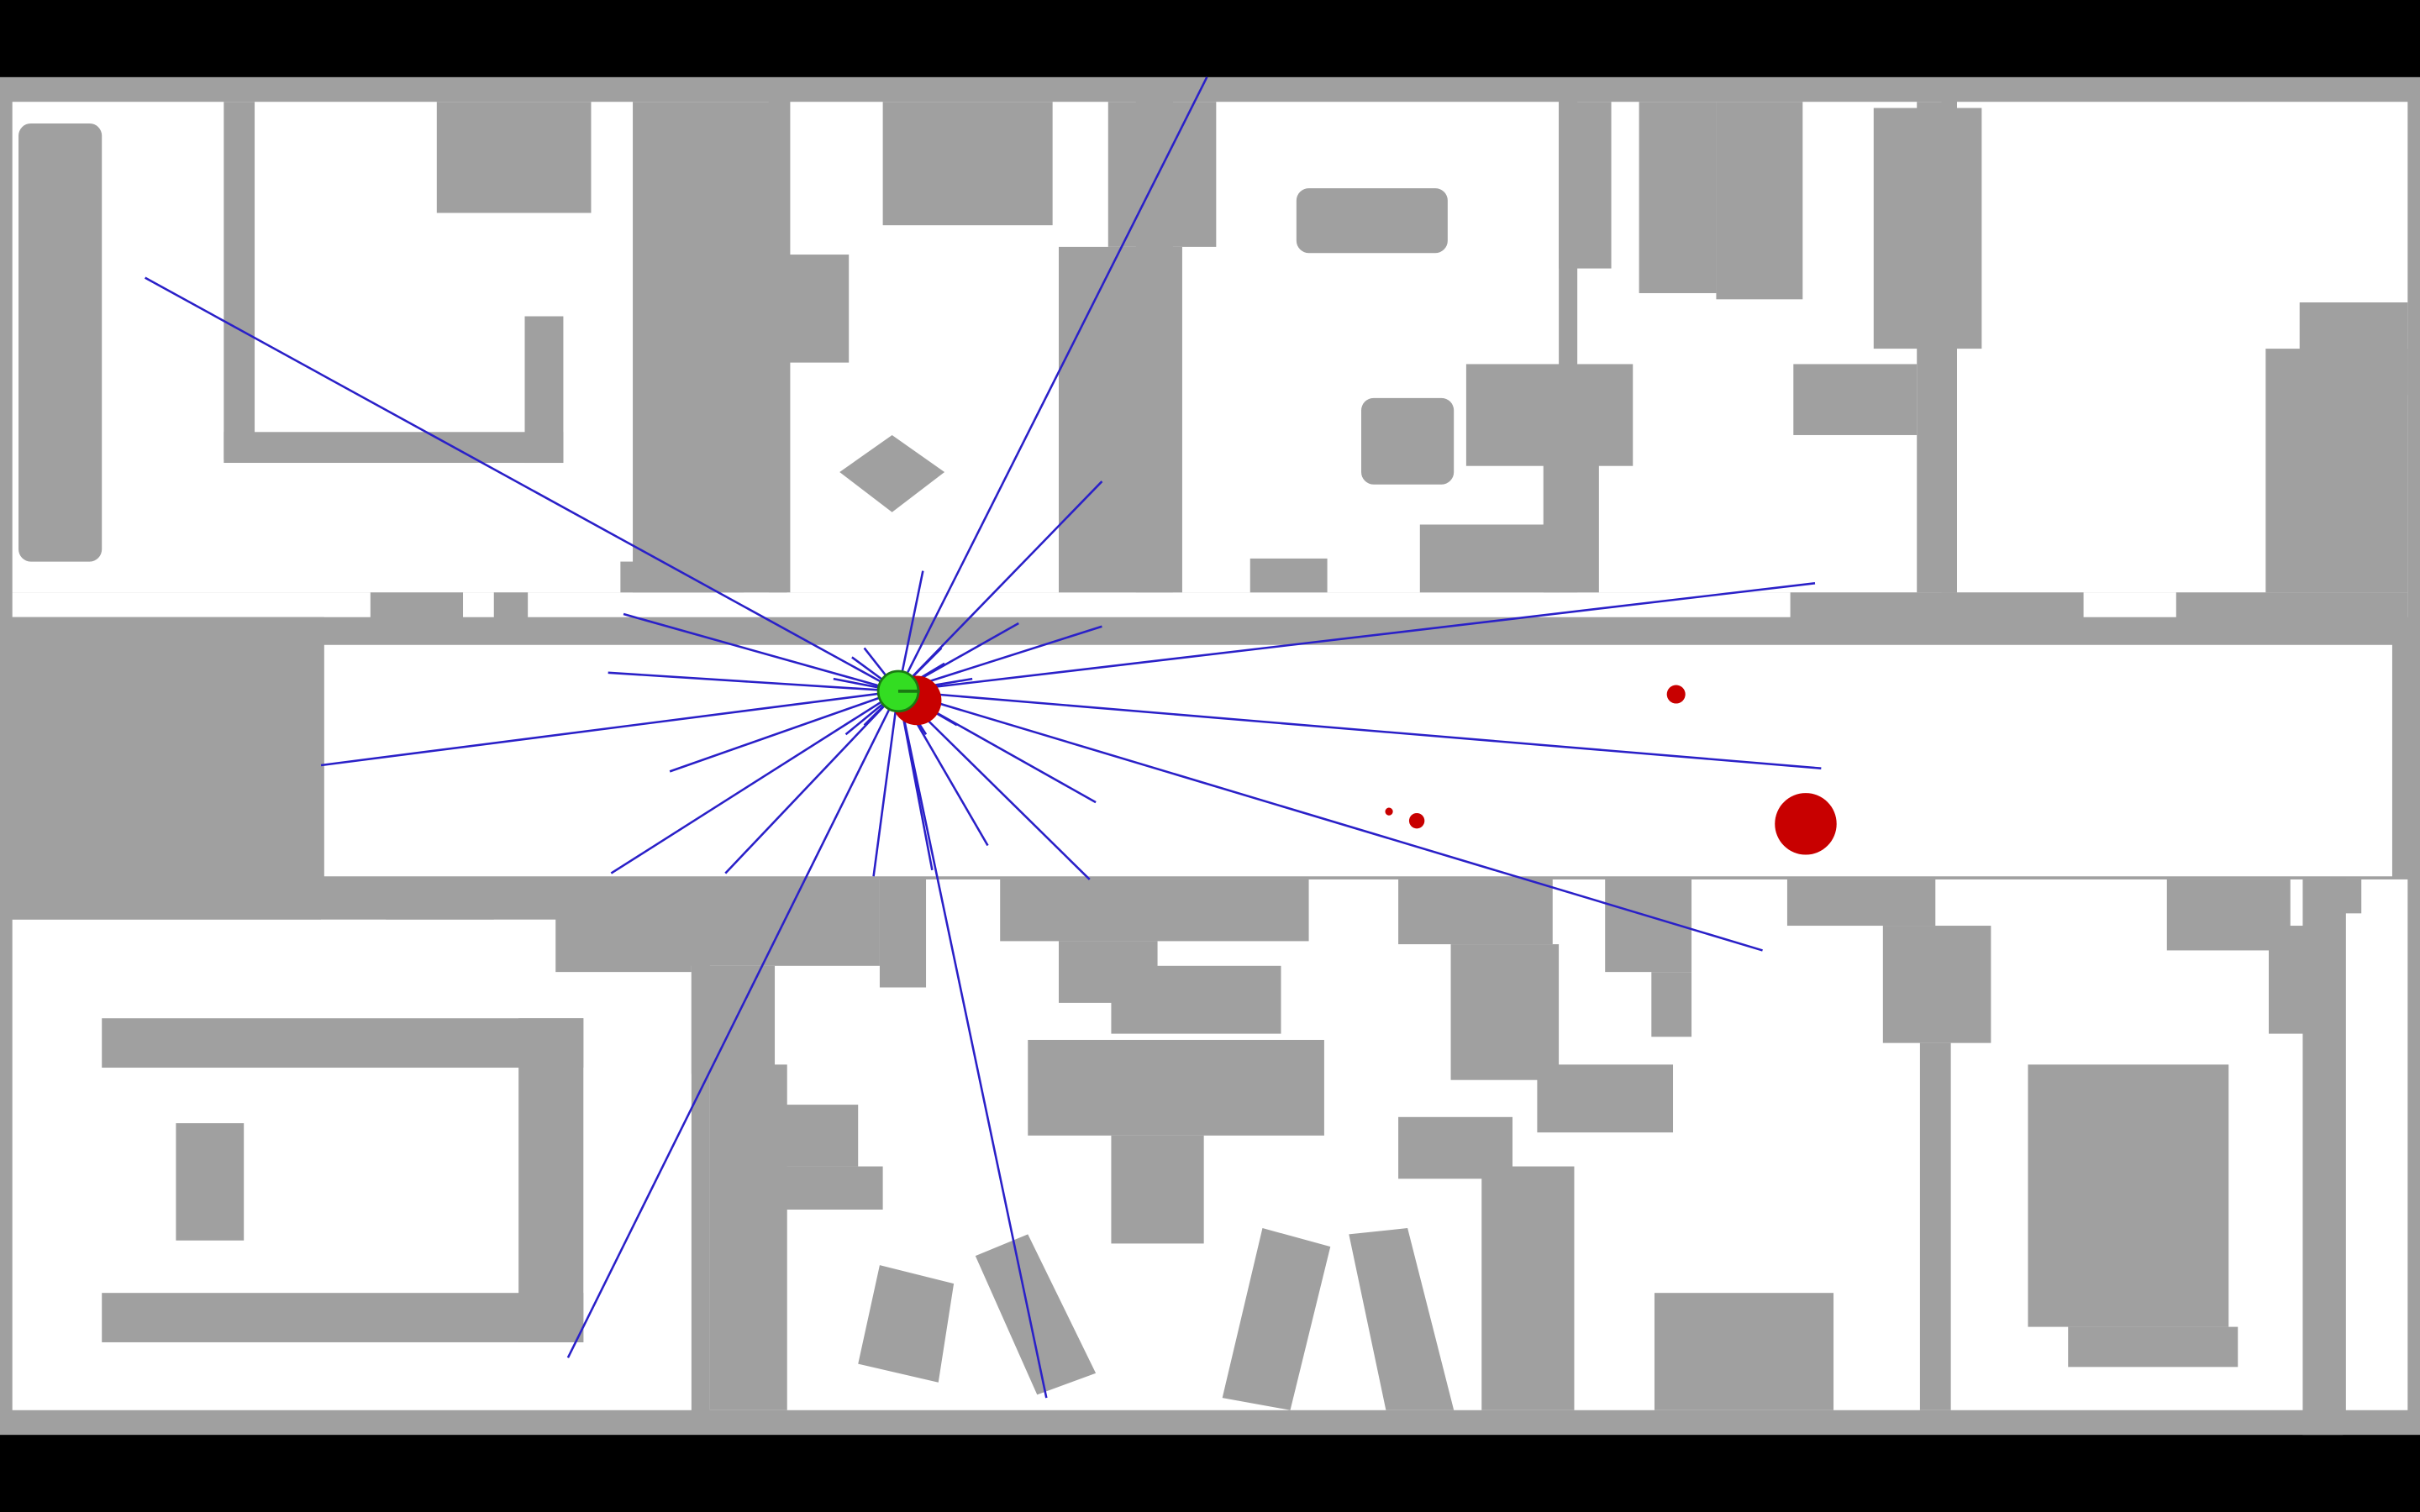 This screenshot has width=2420, height=1512. Describe the element at coordinates (1210, 1473) in the screenshot. I see `letterbox-bottom` at that location.